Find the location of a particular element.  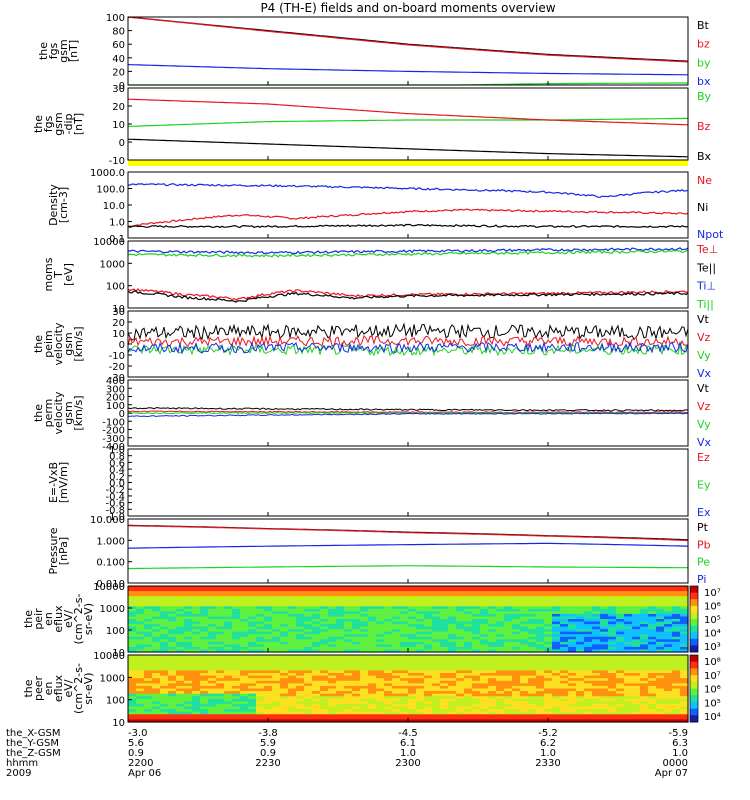

series-line-Vx is located at coordinates (408, 347).